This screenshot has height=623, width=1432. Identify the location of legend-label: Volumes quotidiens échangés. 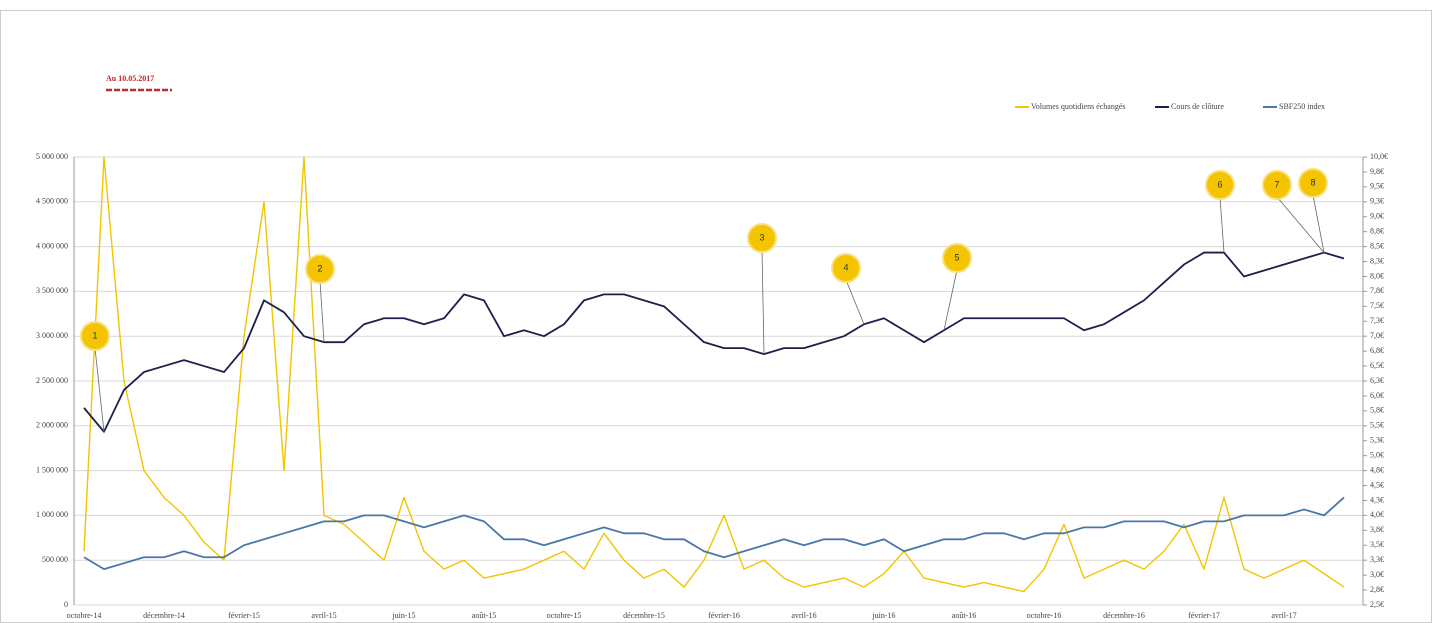
(1078, 106).